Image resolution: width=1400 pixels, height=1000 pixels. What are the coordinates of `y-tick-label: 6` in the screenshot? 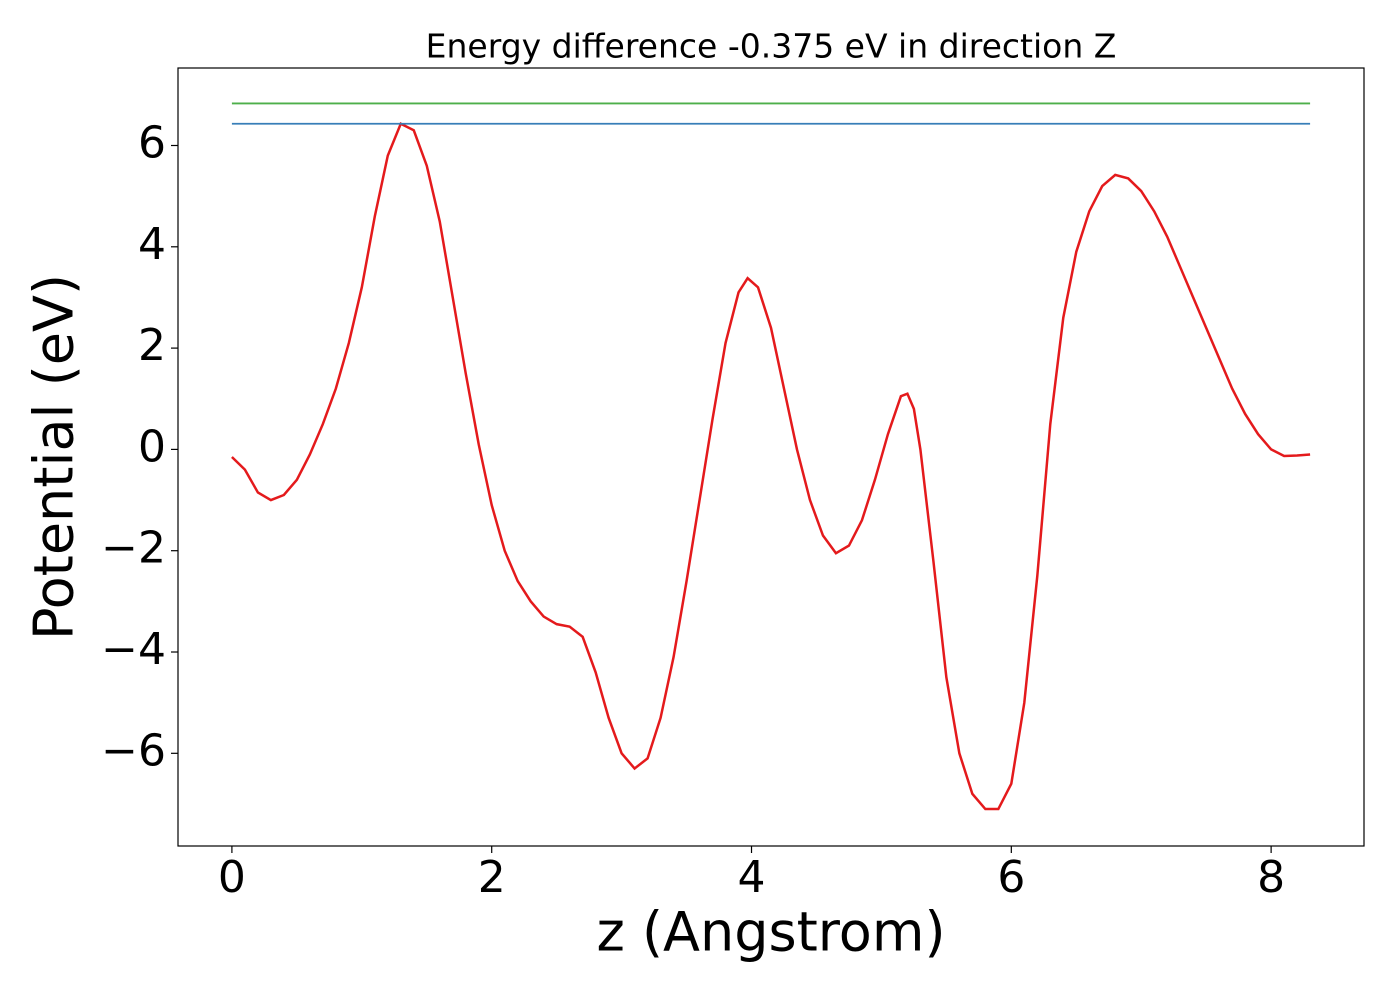 It's located at (152, 142).